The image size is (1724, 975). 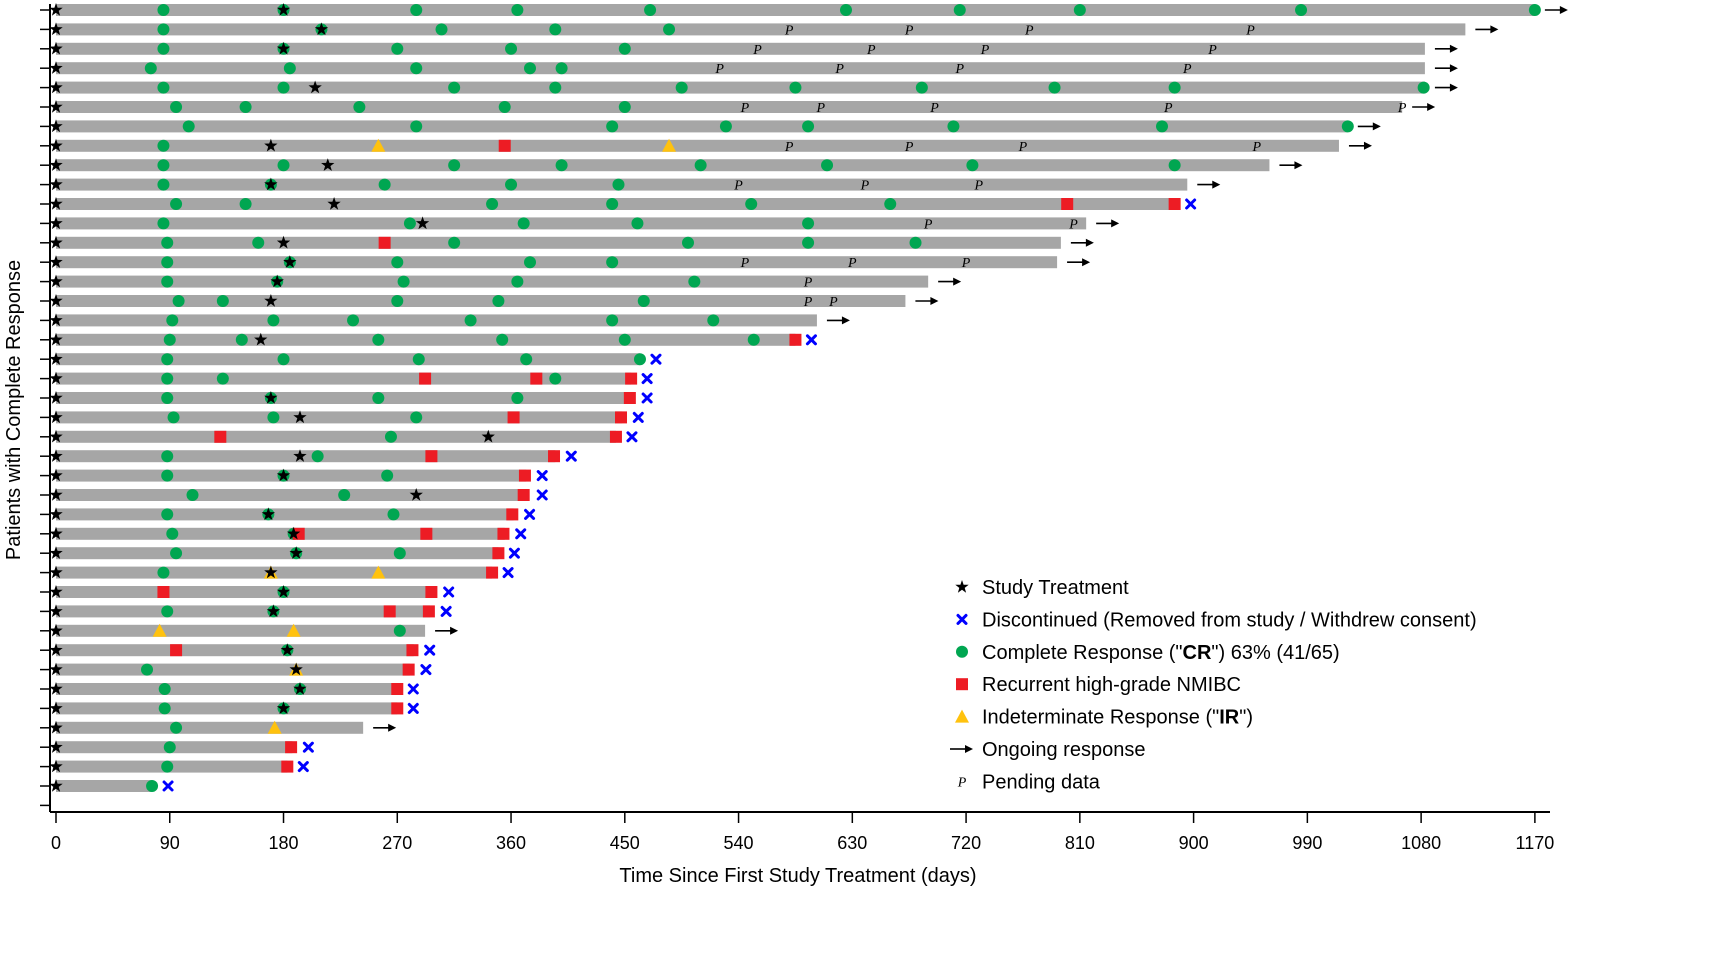 I want to click on y-ticks, so click(x=45, y=408).